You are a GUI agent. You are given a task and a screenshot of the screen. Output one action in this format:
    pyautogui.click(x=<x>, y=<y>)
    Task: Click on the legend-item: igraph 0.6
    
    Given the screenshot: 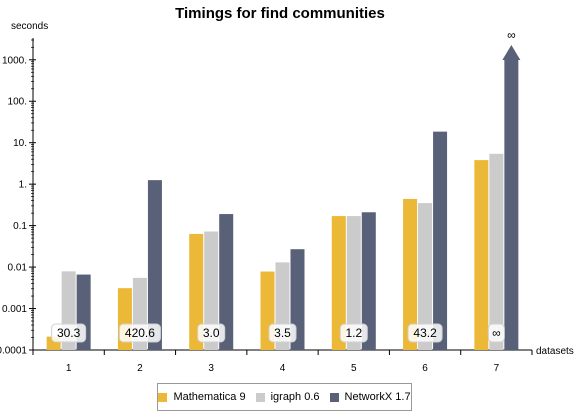 What is the action you would take?
    pyautogui.click(x=287, y=397)
    